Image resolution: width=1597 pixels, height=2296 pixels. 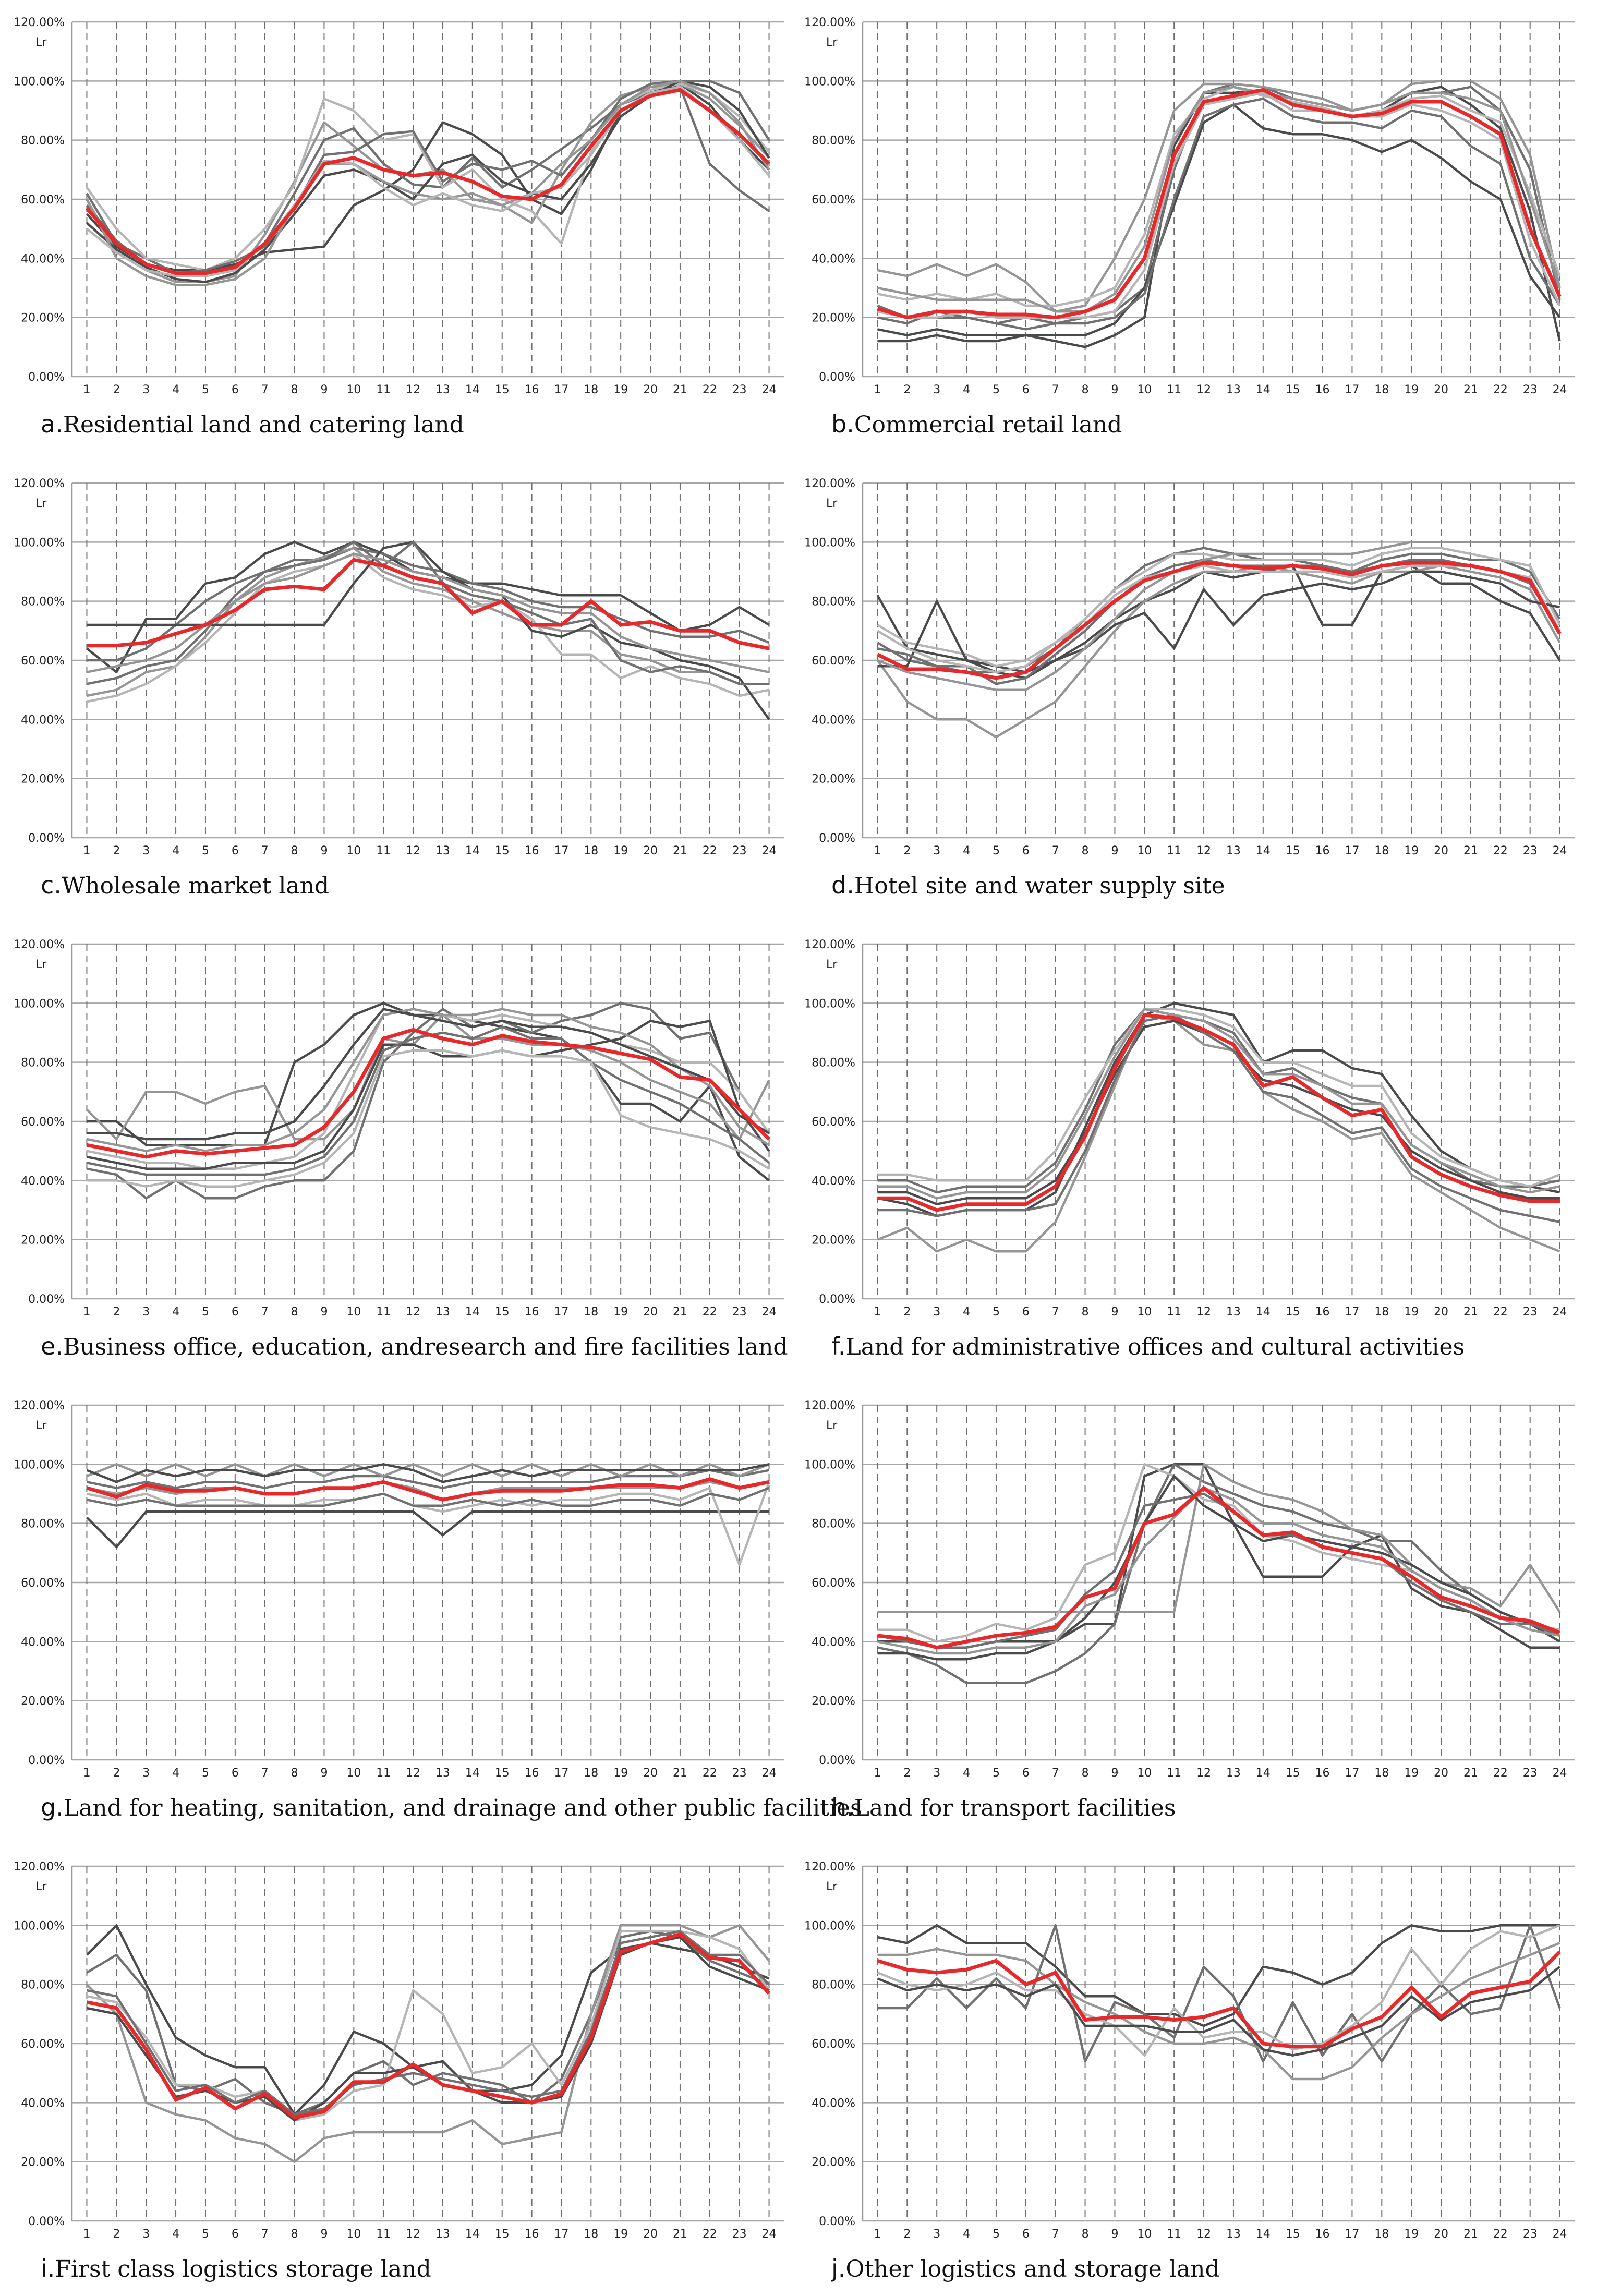 What do you see at coordinates (502, 1773) in the screenshot?
I see `x-tick-label: 15` at bounding box center [502, 1773].